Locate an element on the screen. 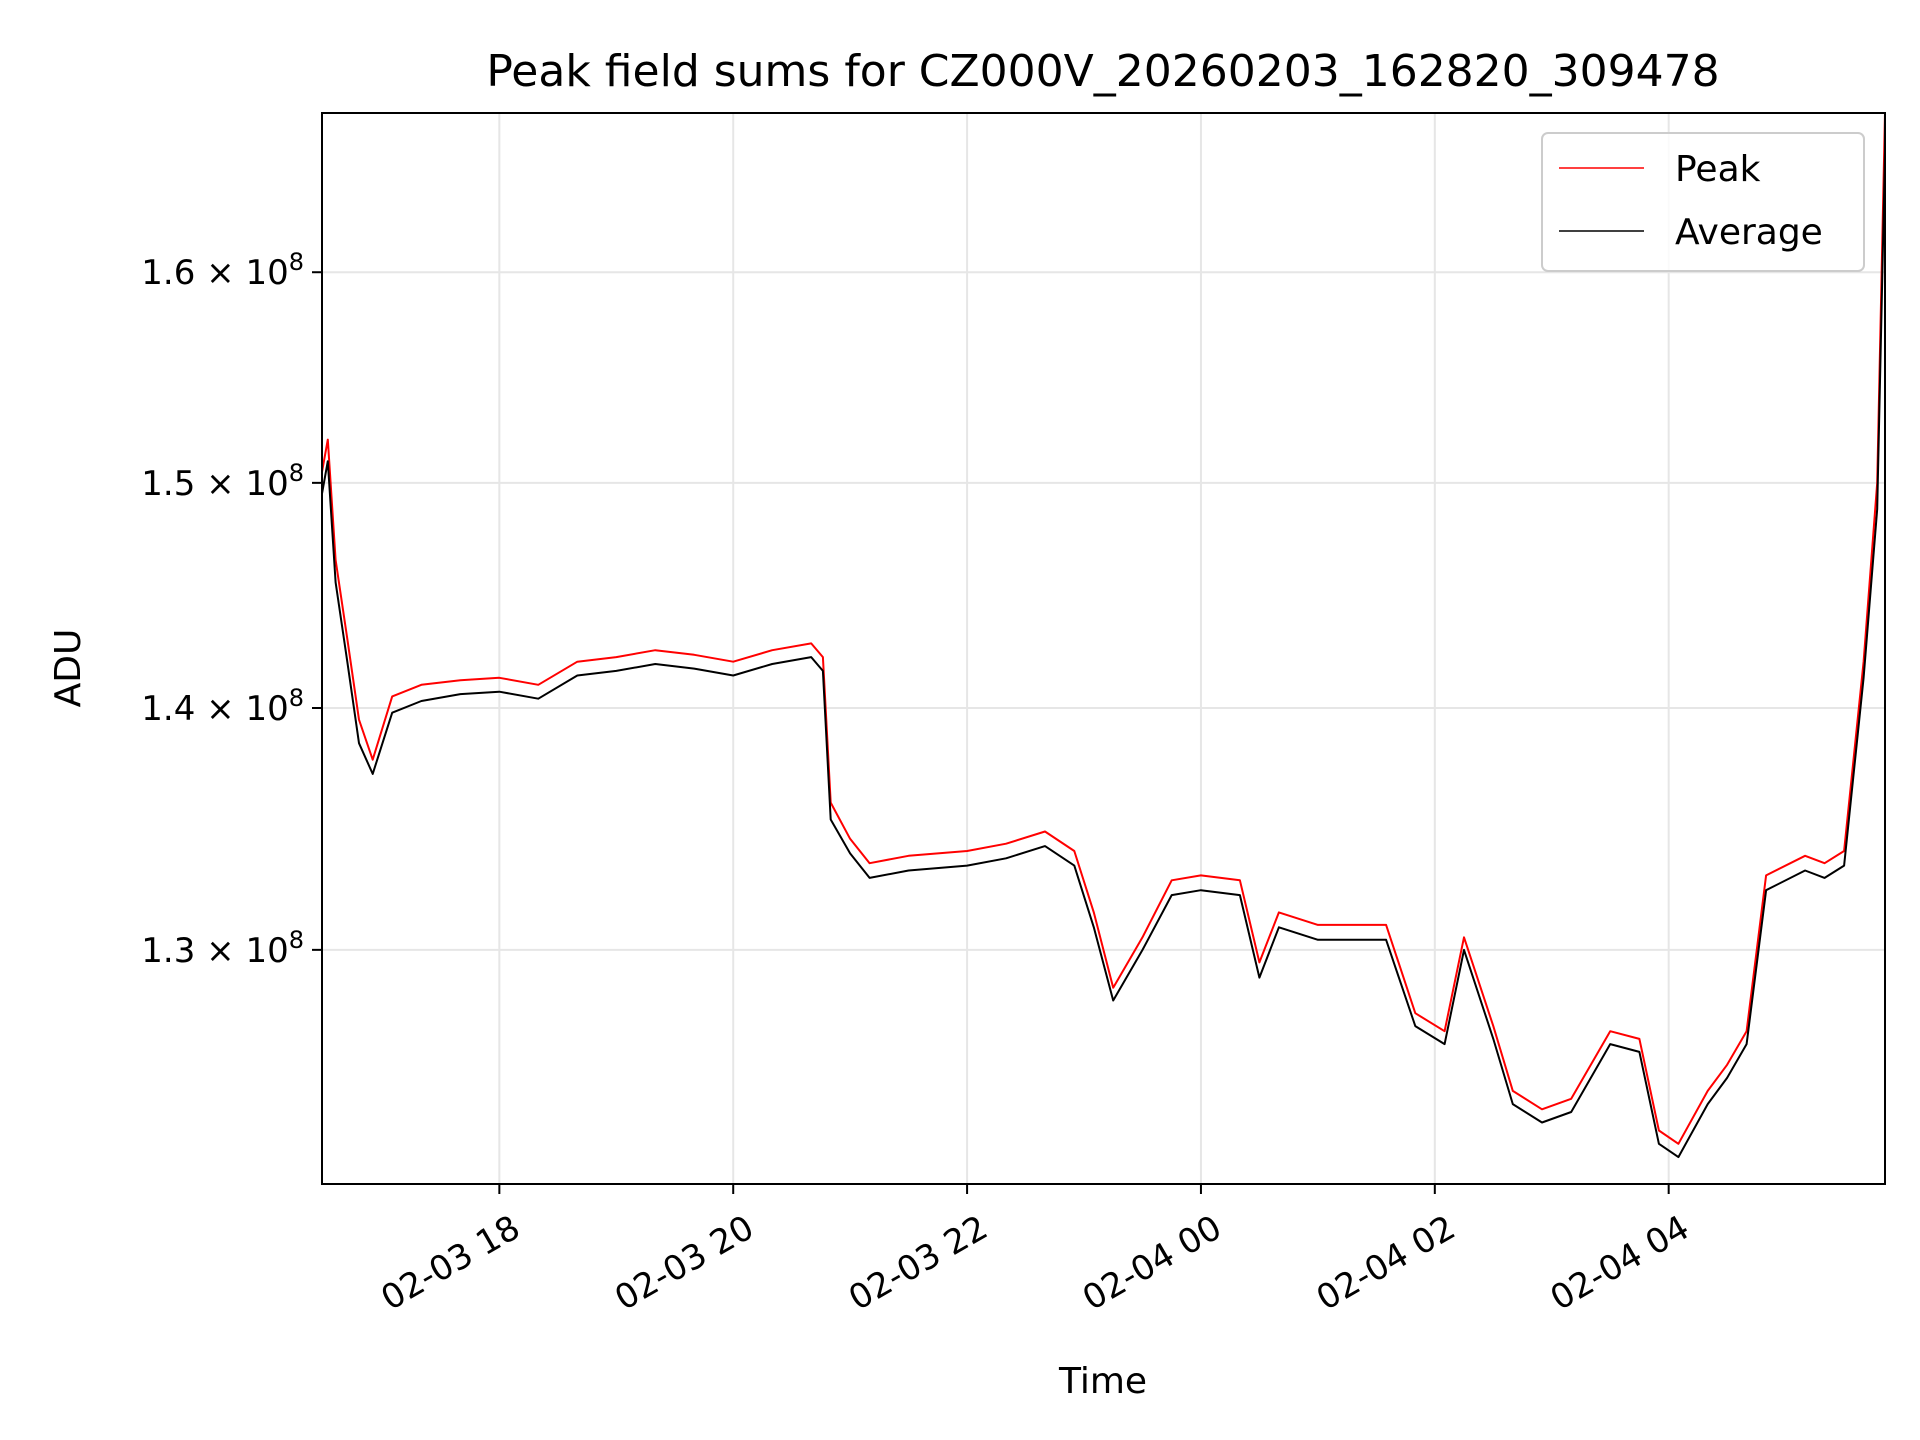  y-tick-label: 1.4 × 108 is located at coordinates (222, 706).